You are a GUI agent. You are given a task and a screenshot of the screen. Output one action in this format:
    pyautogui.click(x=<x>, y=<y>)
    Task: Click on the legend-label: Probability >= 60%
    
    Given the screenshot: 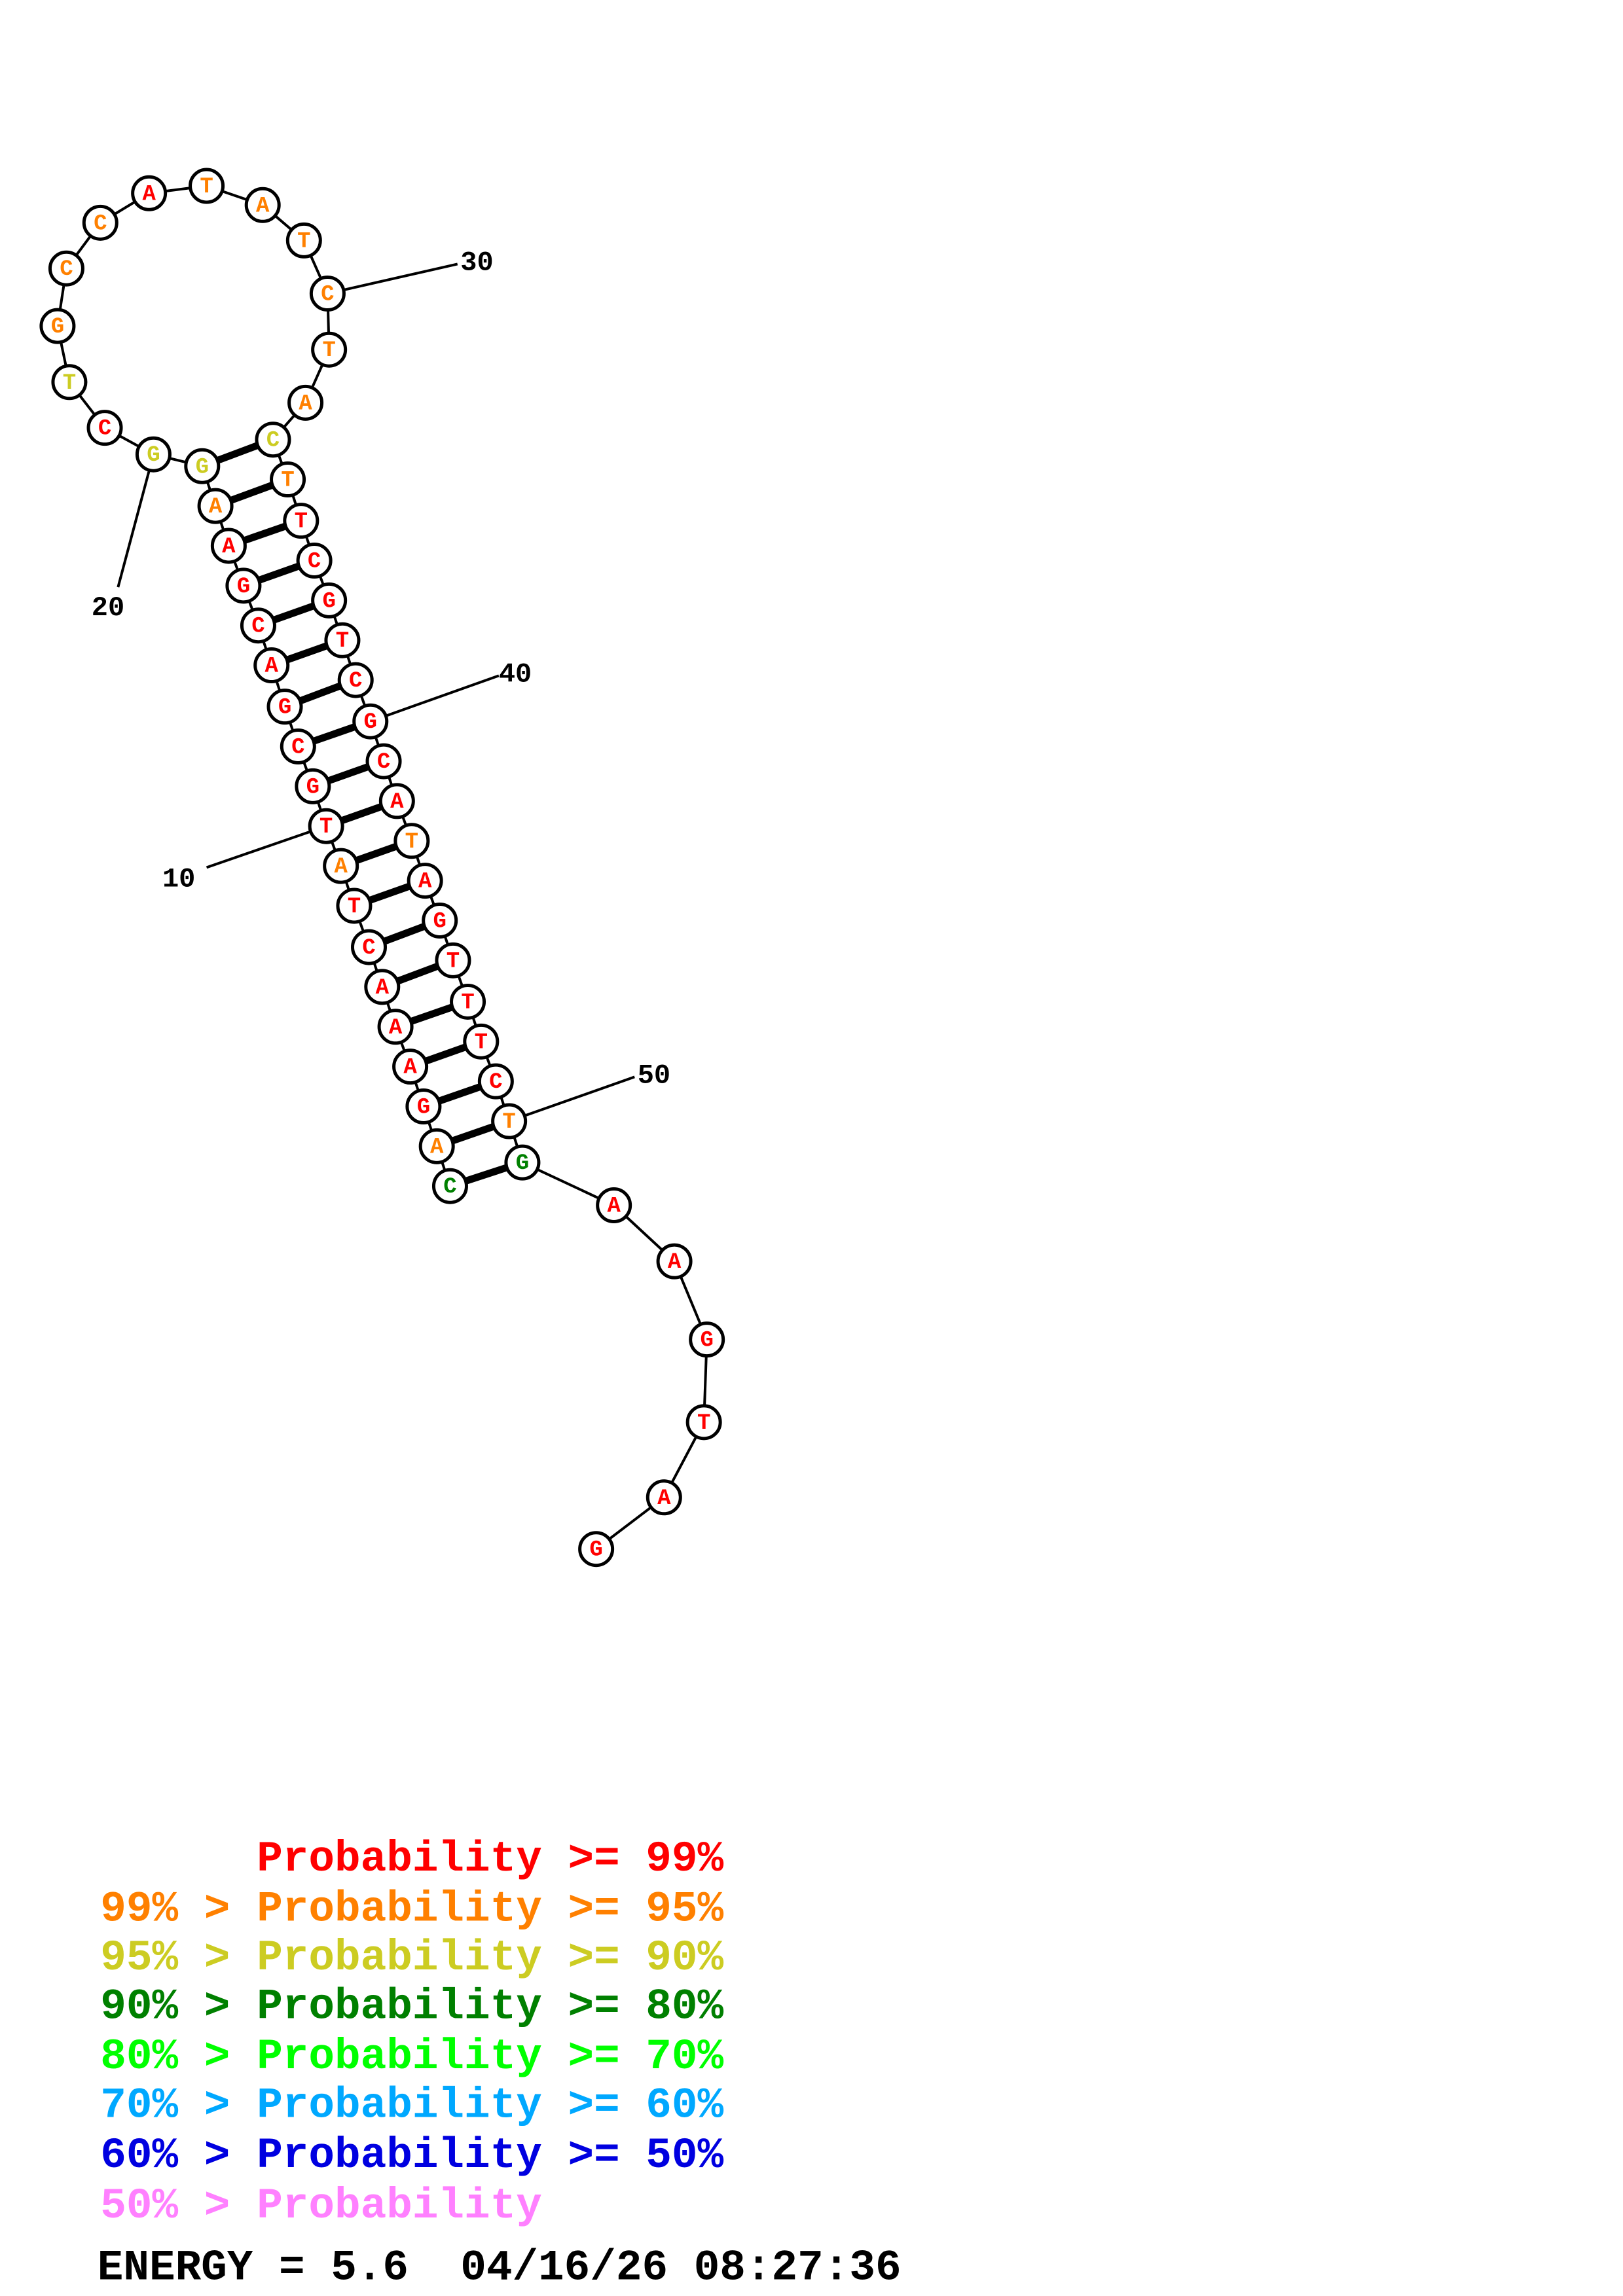 What is the action you would take?
    pyautogui.click(x=490, y=2105)
    